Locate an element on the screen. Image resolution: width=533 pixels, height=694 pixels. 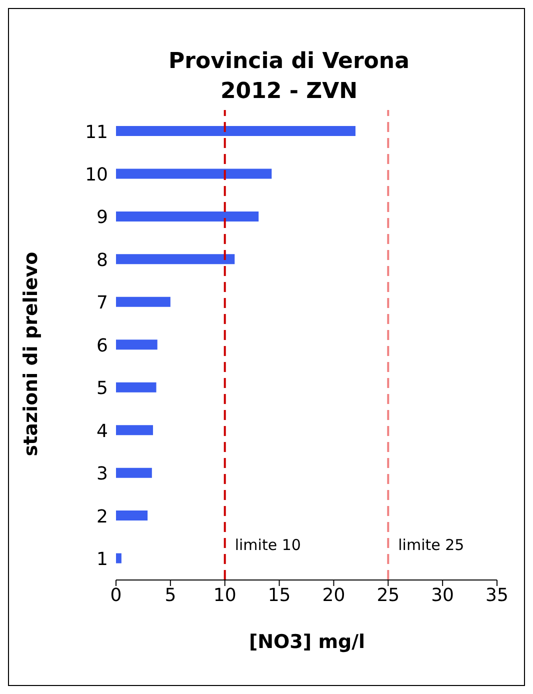
y-tick-label: 3 is located at coordinates (102, 474).